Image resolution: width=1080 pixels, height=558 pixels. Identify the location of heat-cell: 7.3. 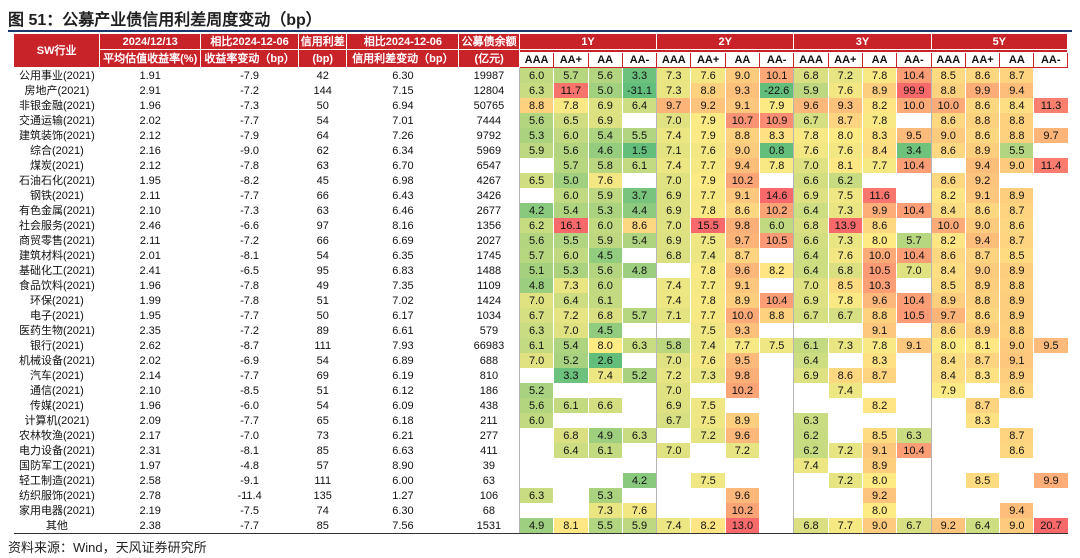
(673, 90).